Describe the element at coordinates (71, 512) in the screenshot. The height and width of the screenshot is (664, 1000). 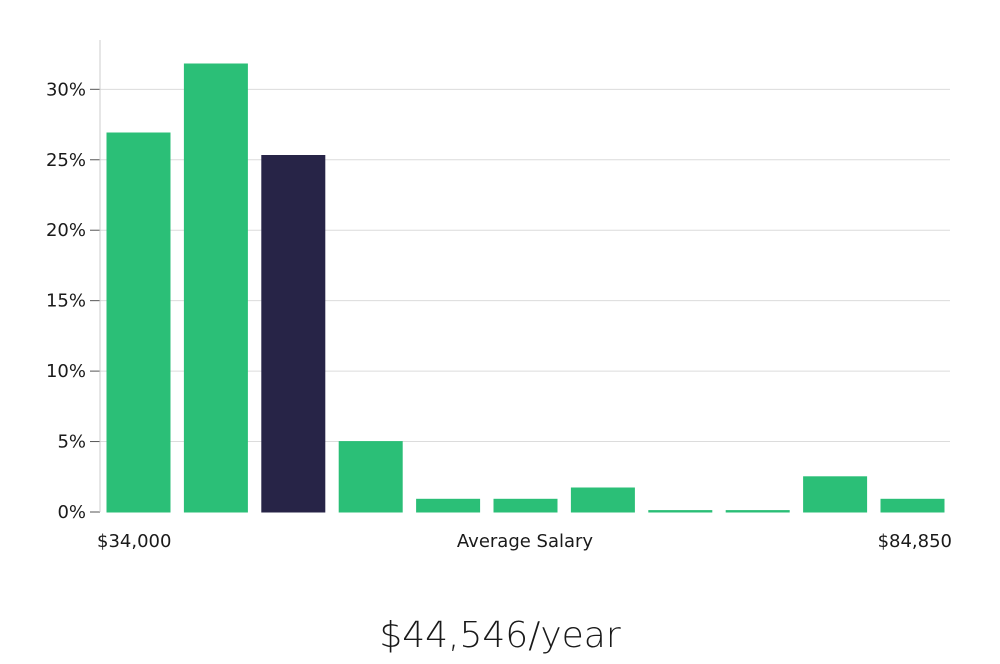
I see `y-tick-label: 0%` at that location.